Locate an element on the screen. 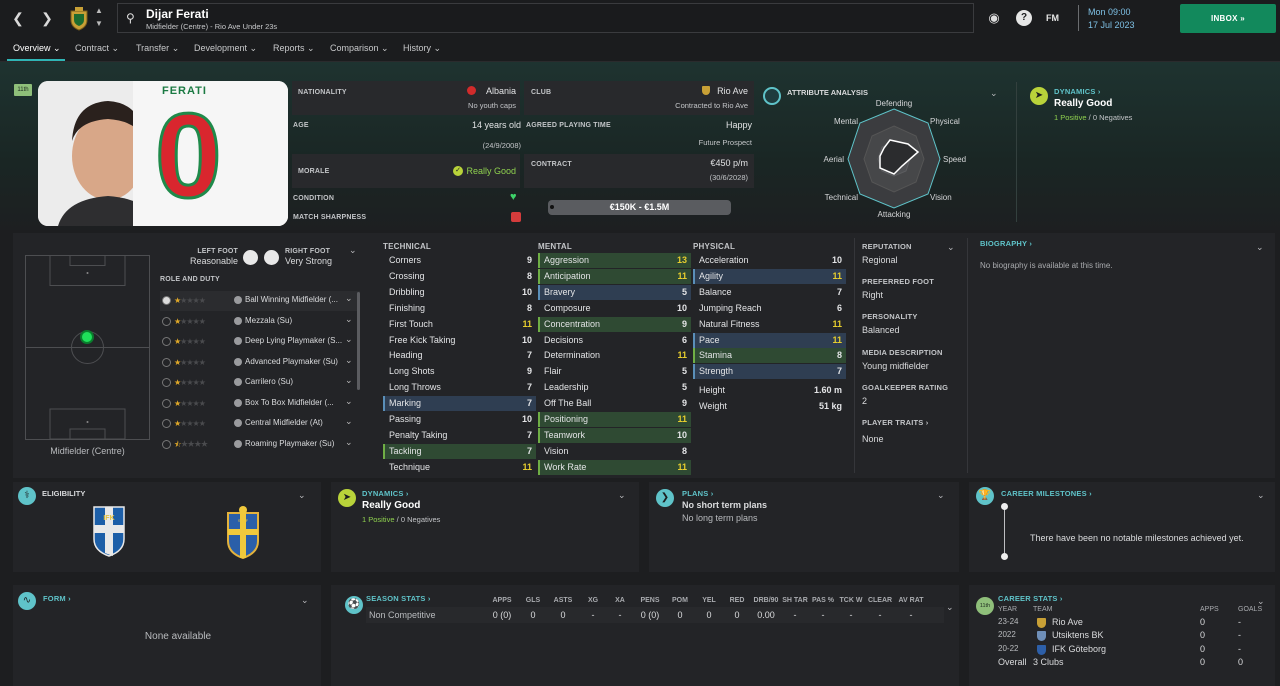  attribute-row: Vision 8 is located at coordinates (614, 451).